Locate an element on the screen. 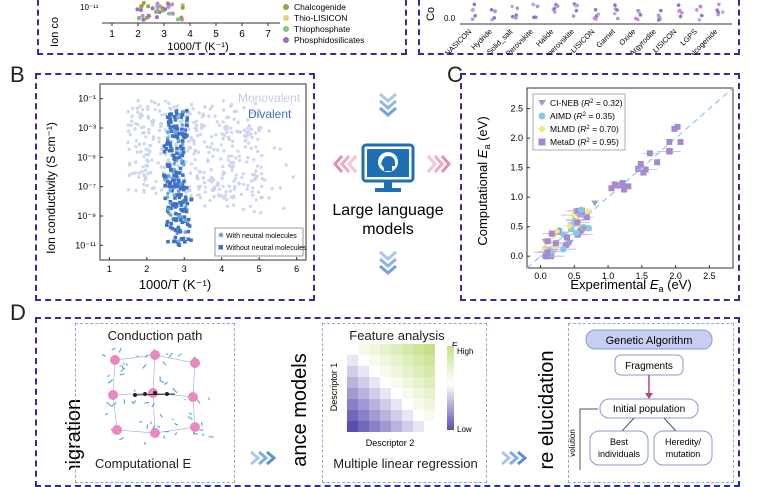  panel-b-ylabel: Ion conductivity (S cm⁻¹) is located at coordinates (51, 188).